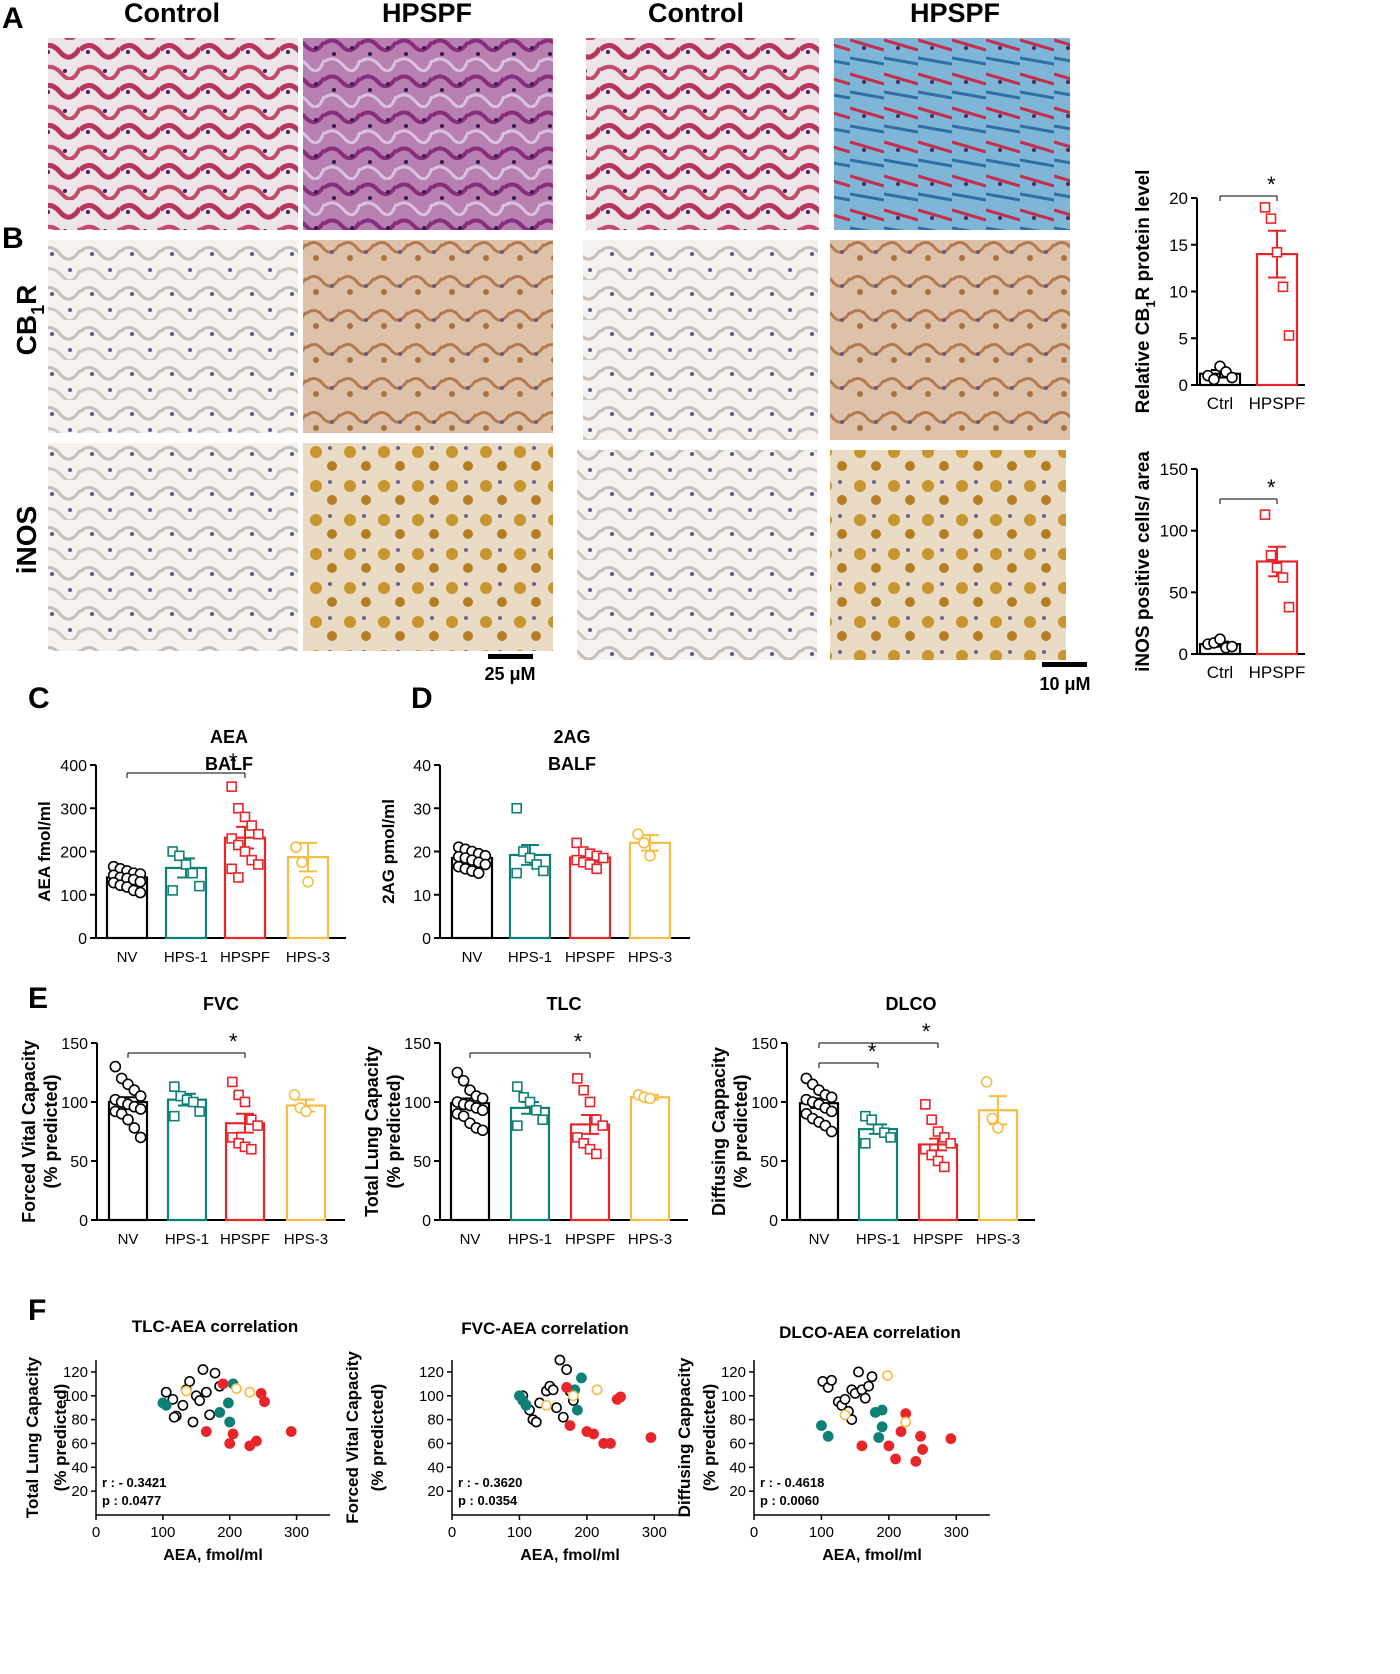 The image size is (1400, 1674). Describe the element at coordinates (221, 1004) in the screenshot. I see `chart-title: FVC` at that location.